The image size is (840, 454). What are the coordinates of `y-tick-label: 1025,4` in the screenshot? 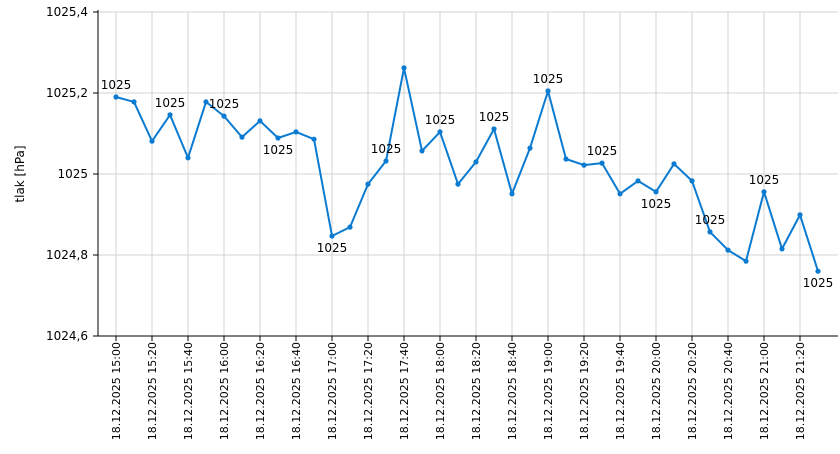 It's located at (67, 12).